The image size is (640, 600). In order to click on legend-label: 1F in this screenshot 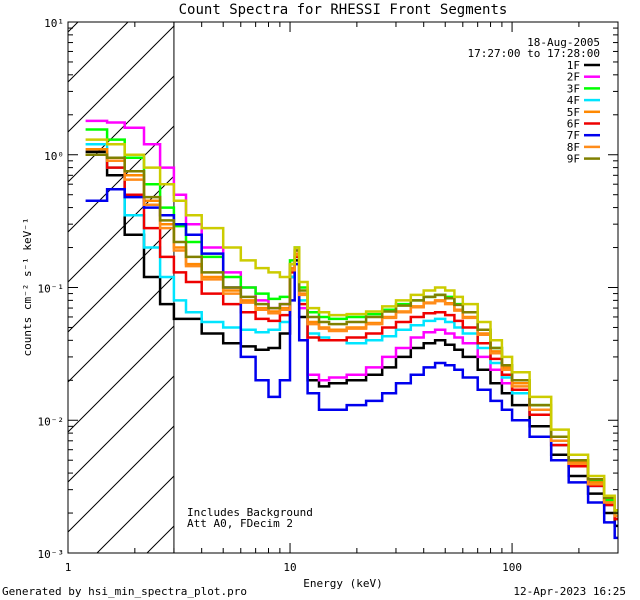, I will do `click(573, 65)`.